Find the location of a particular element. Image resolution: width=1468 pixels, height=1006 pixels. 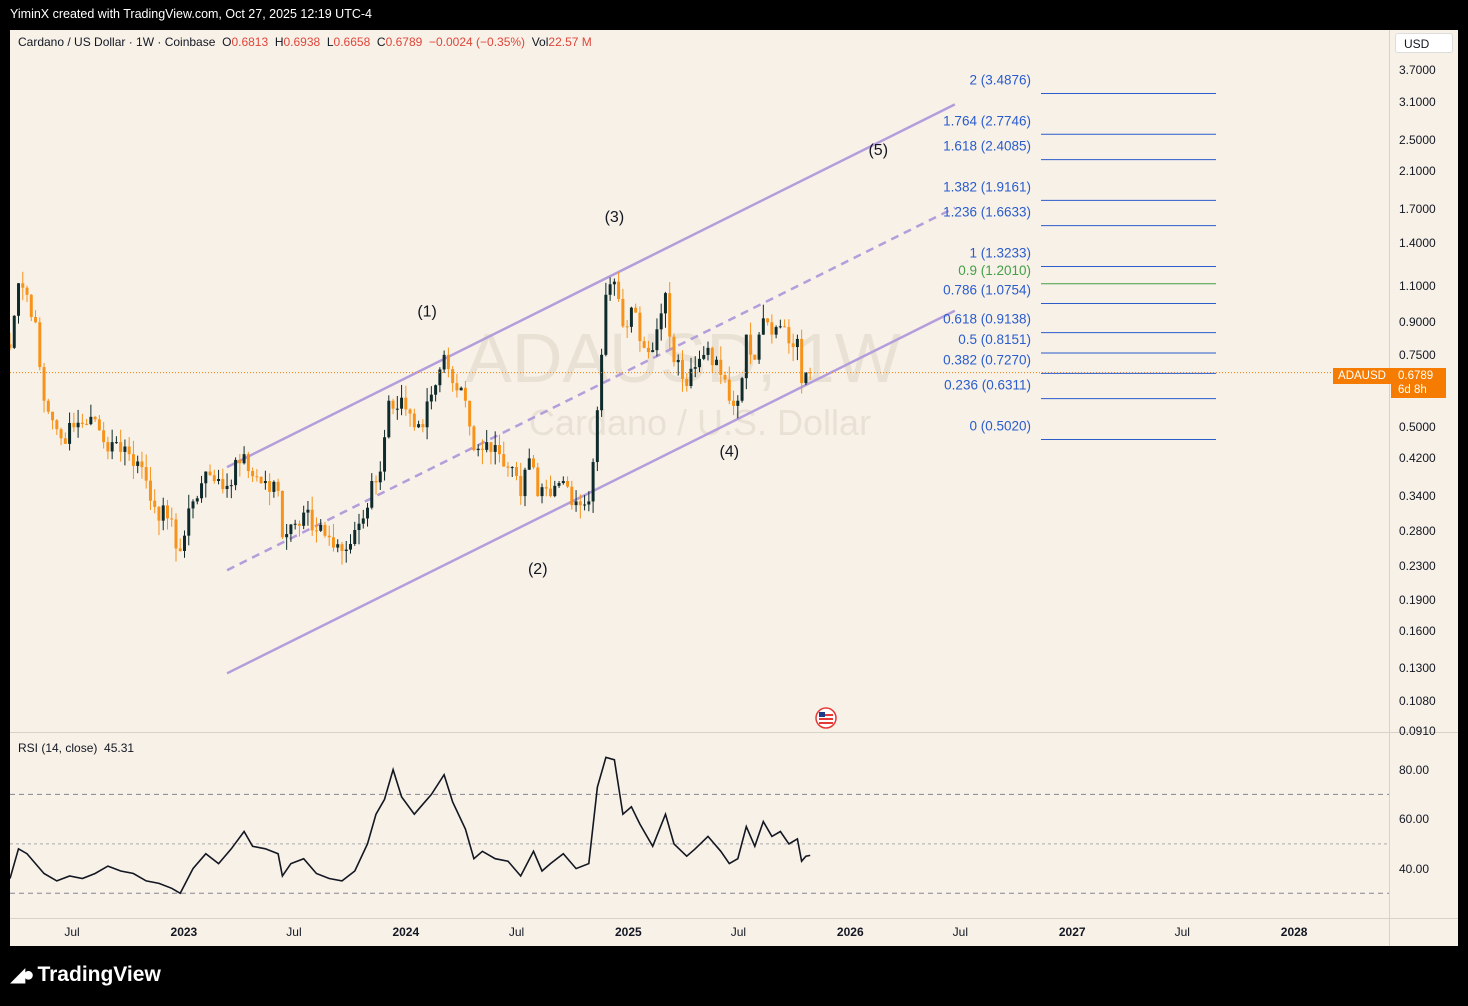

fib-level-label: 0.9 (1.2010) is located at coordinates (994, 270).